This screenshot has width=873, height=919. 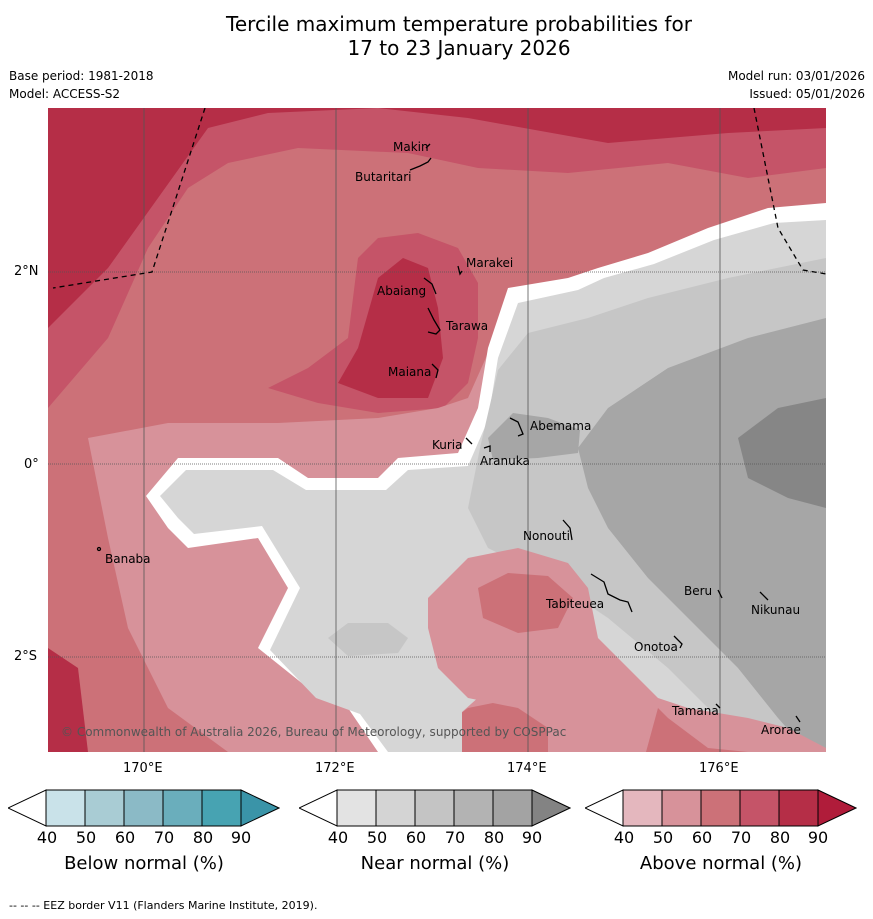 What do you see at coordinates (697, 730) in the screenshot?
I see `region-above-60-tamana` at bounding box center [697, 730].